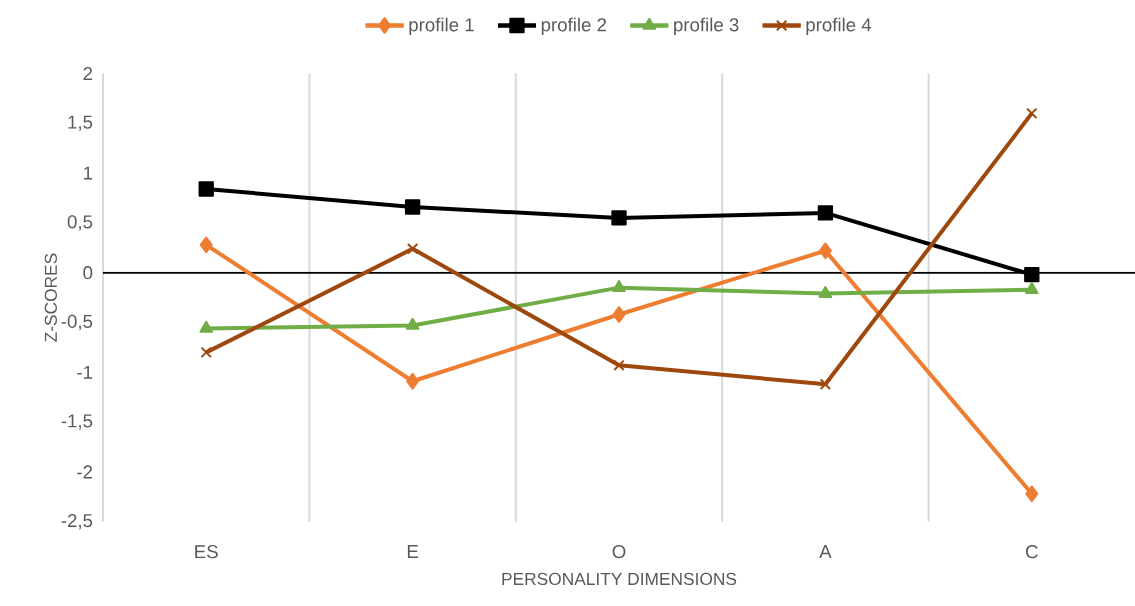 This screenshot has height=606, width=1135. Describe the element at coordinates (413, 551) in the screenshot. I see `x-tick-label: E` at that location.